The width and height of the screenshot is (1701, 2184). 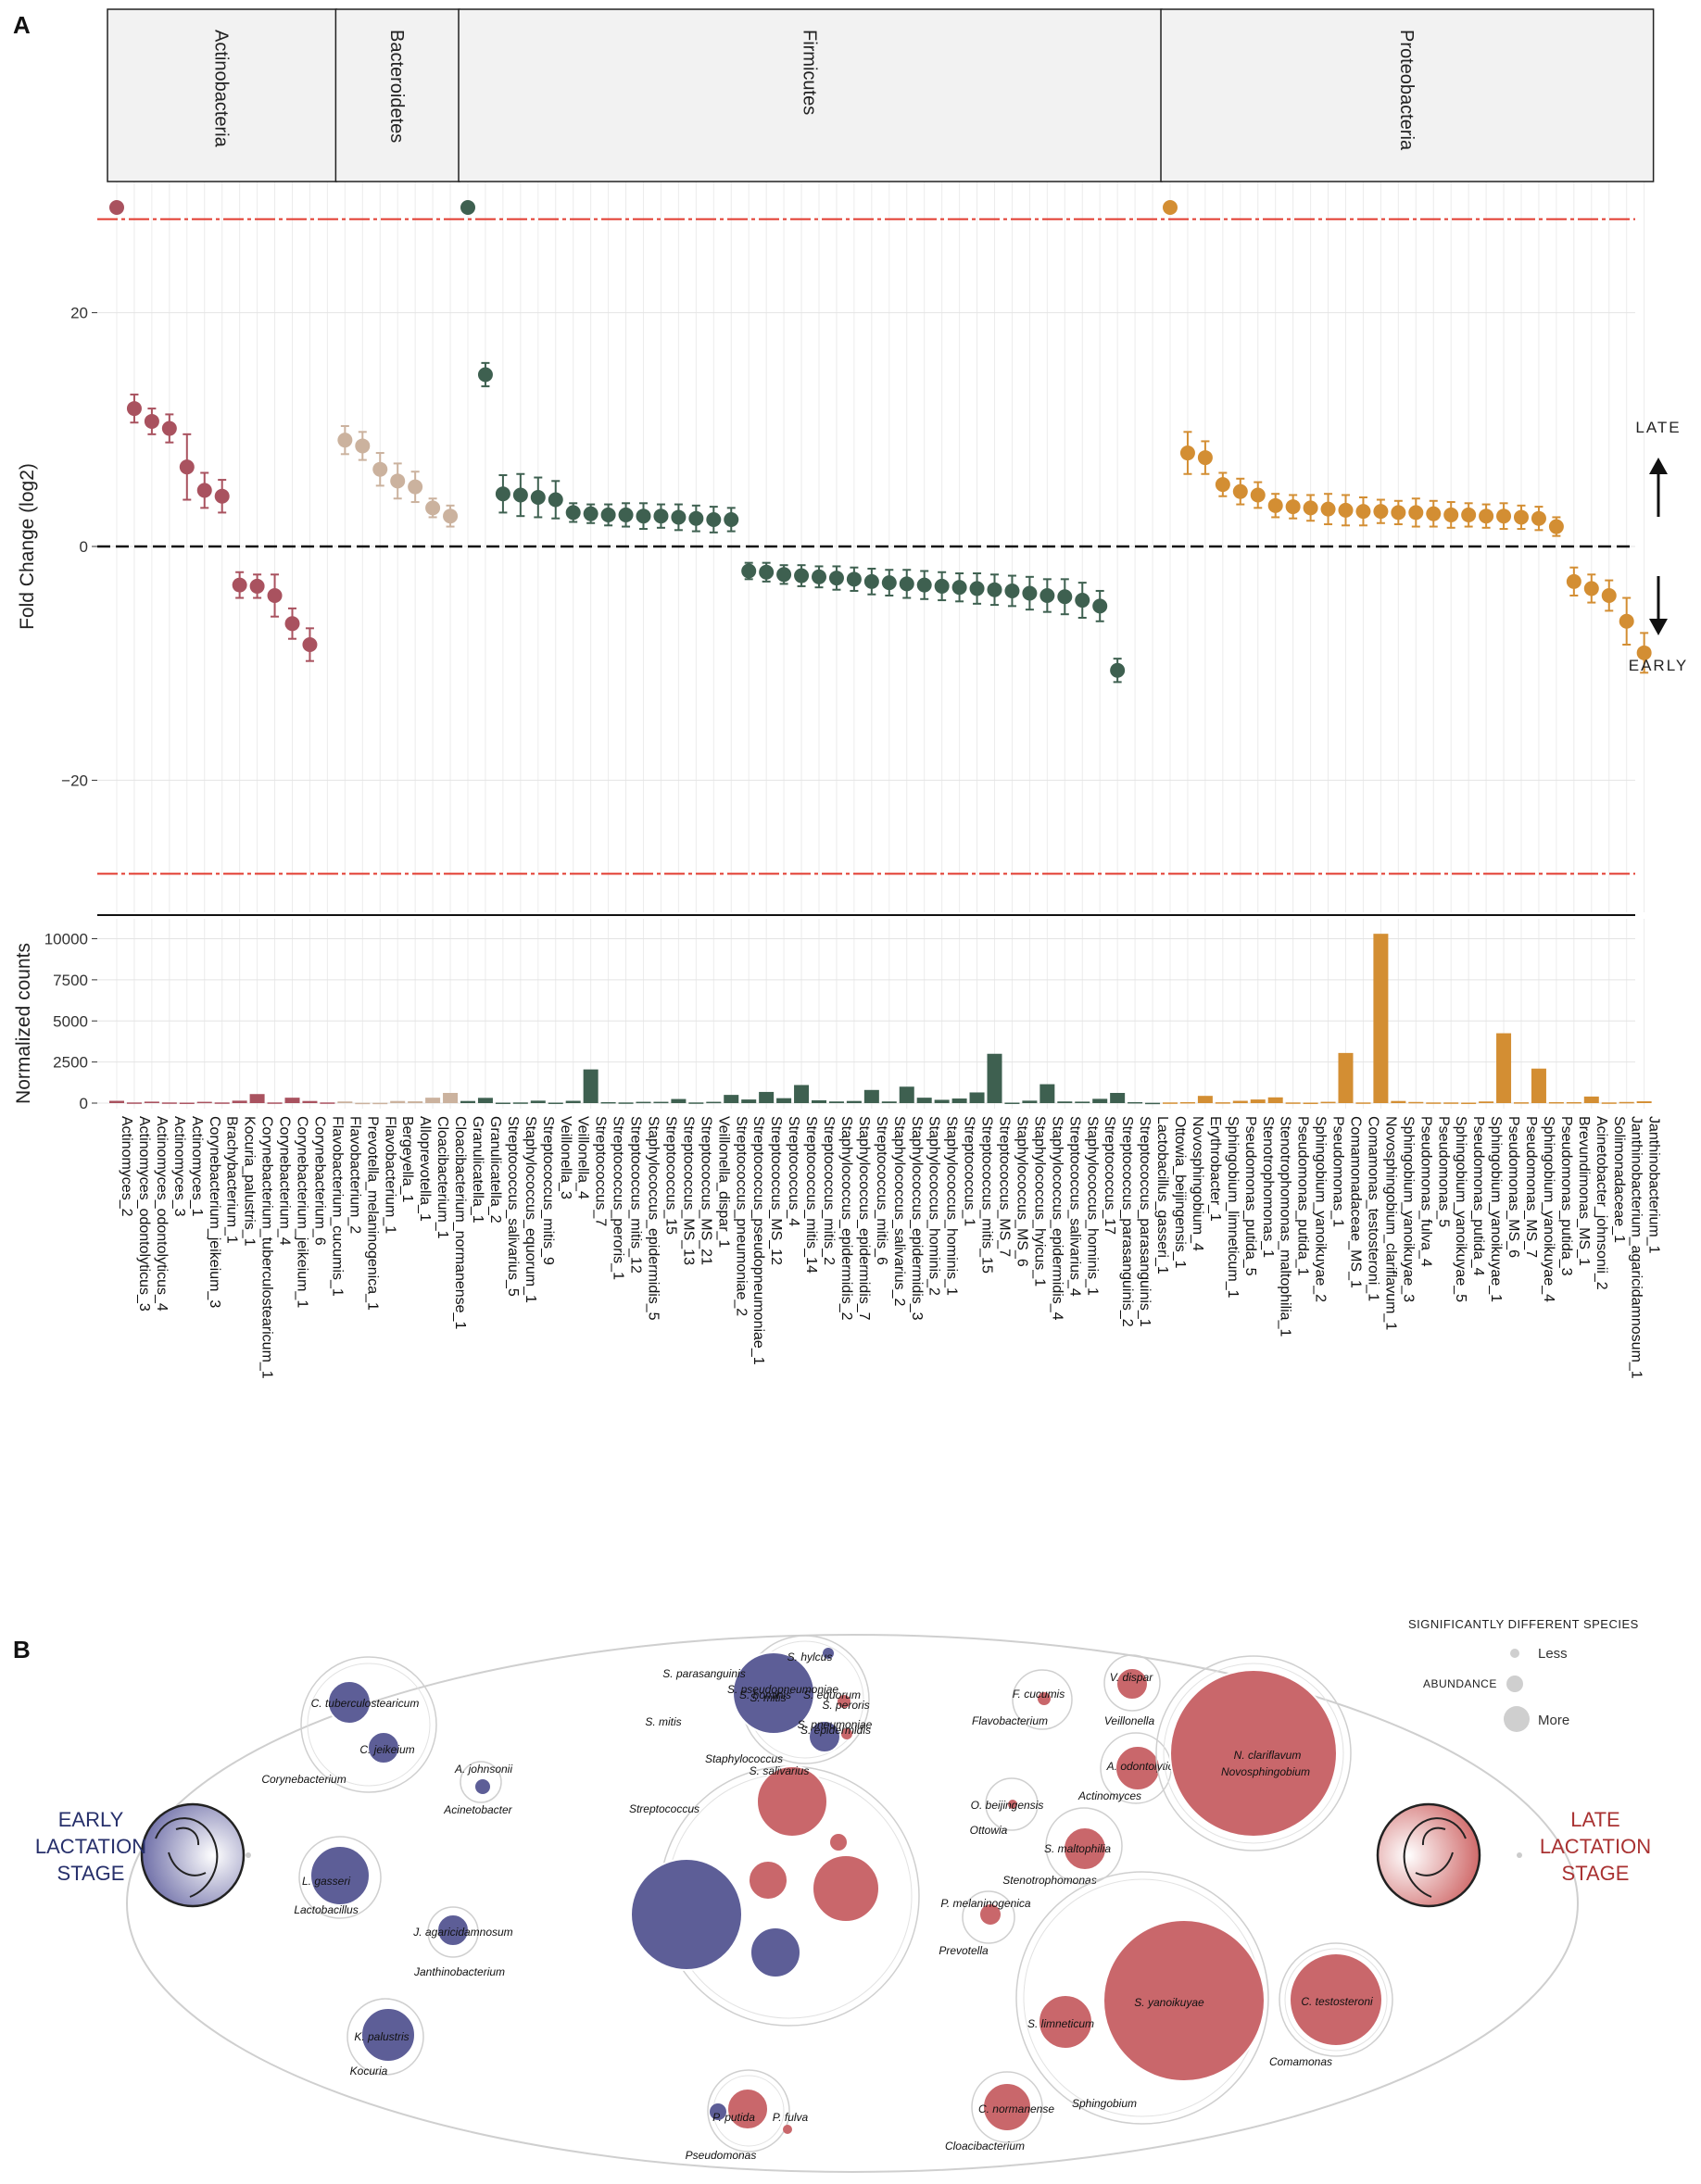 What do you see at coordinates (1425, 1191) in the screenshot?
I see `taxon-label: Pseudomonas_fulva_4` at bounding box center [1425, 1191].